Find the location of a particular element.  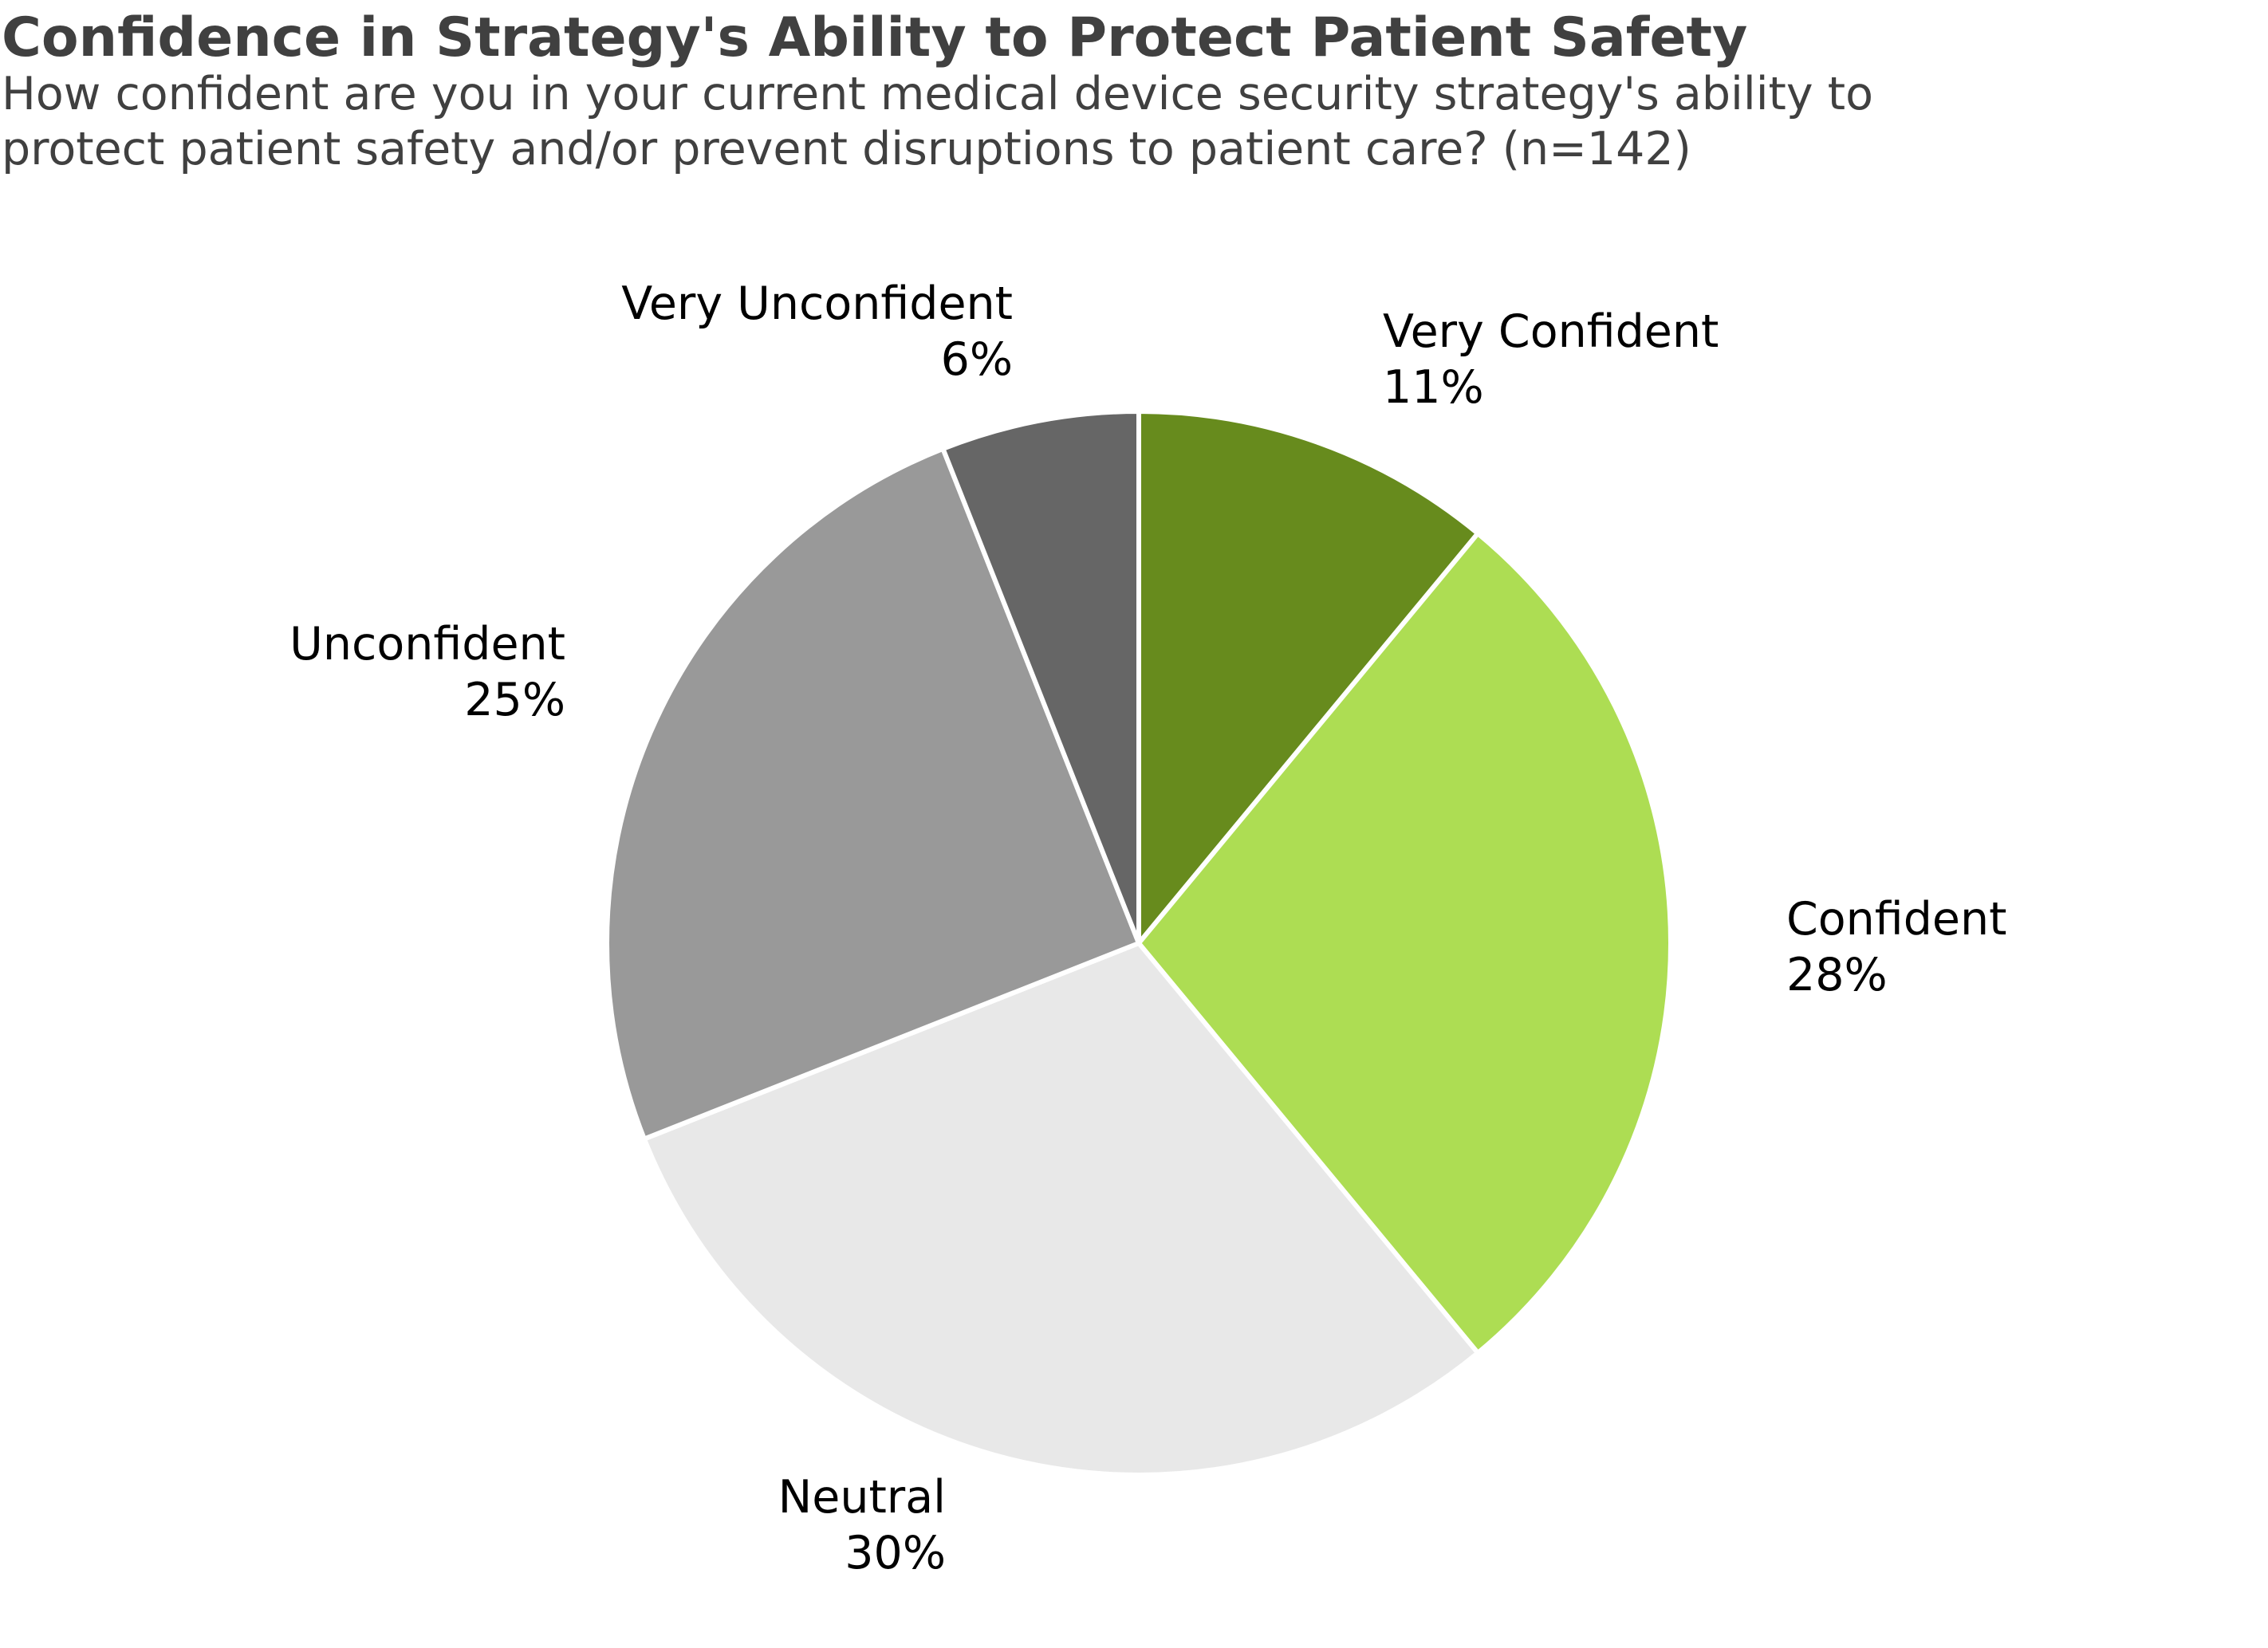

slice-label-neutral: Neutral is located at coordinates (862, 1497).